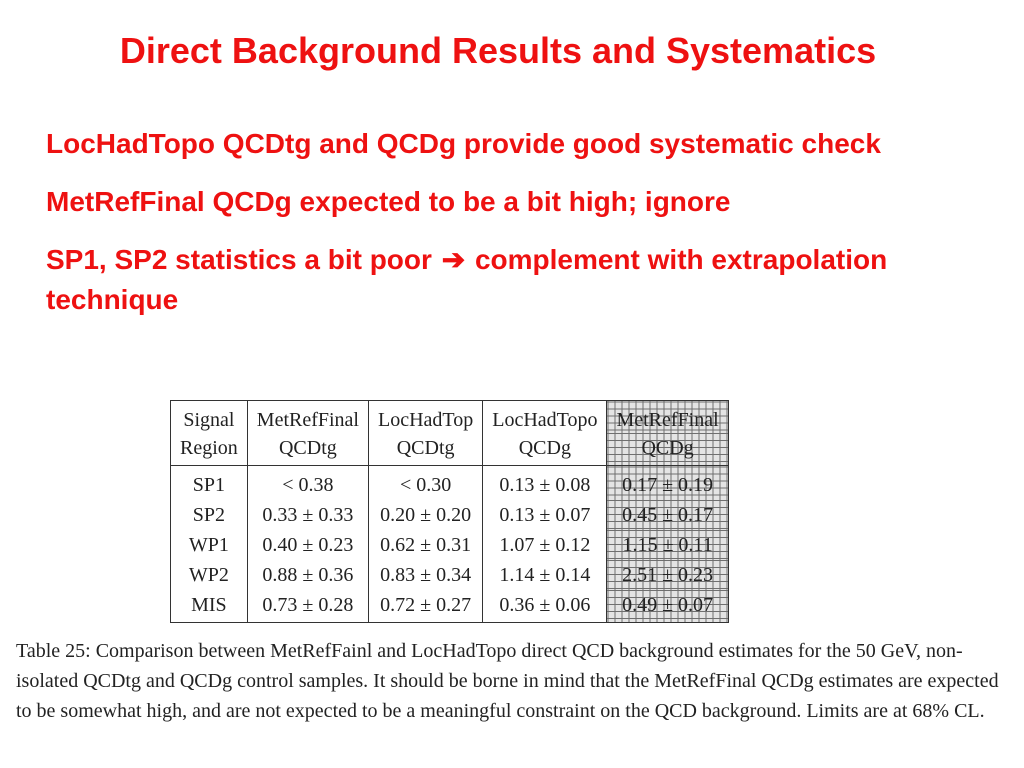 The width and height of the screenshot is (1024, 768). Describe the element at coordinates (667, 515) in the screenshot. I see `table-cell: 0.45 ± 0.17` at that location.